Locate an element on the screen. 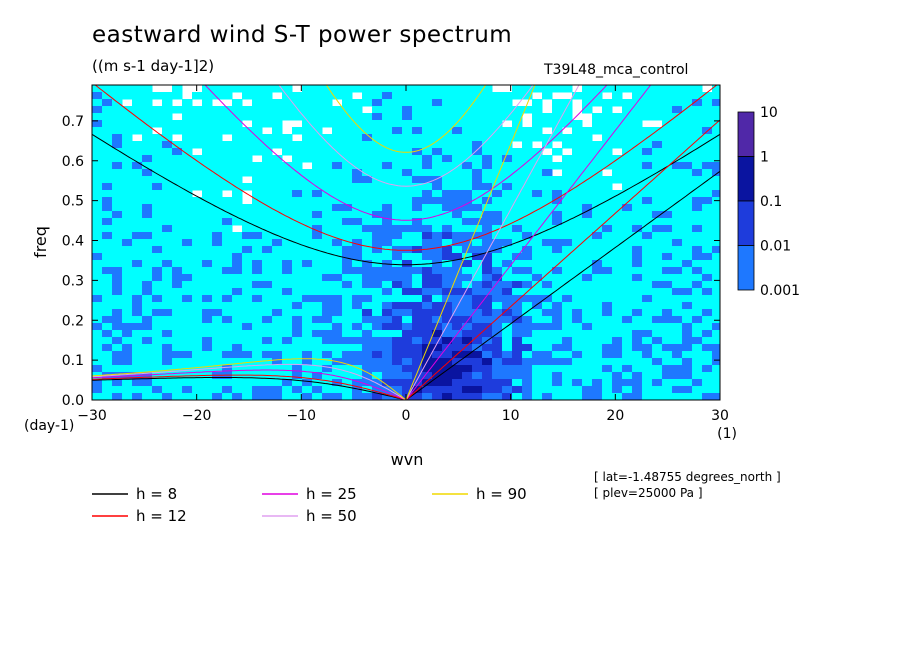 The height and width of the screenshot is (654, 904). y-tick-label: 0.1 is located at coordinates (73, 361).